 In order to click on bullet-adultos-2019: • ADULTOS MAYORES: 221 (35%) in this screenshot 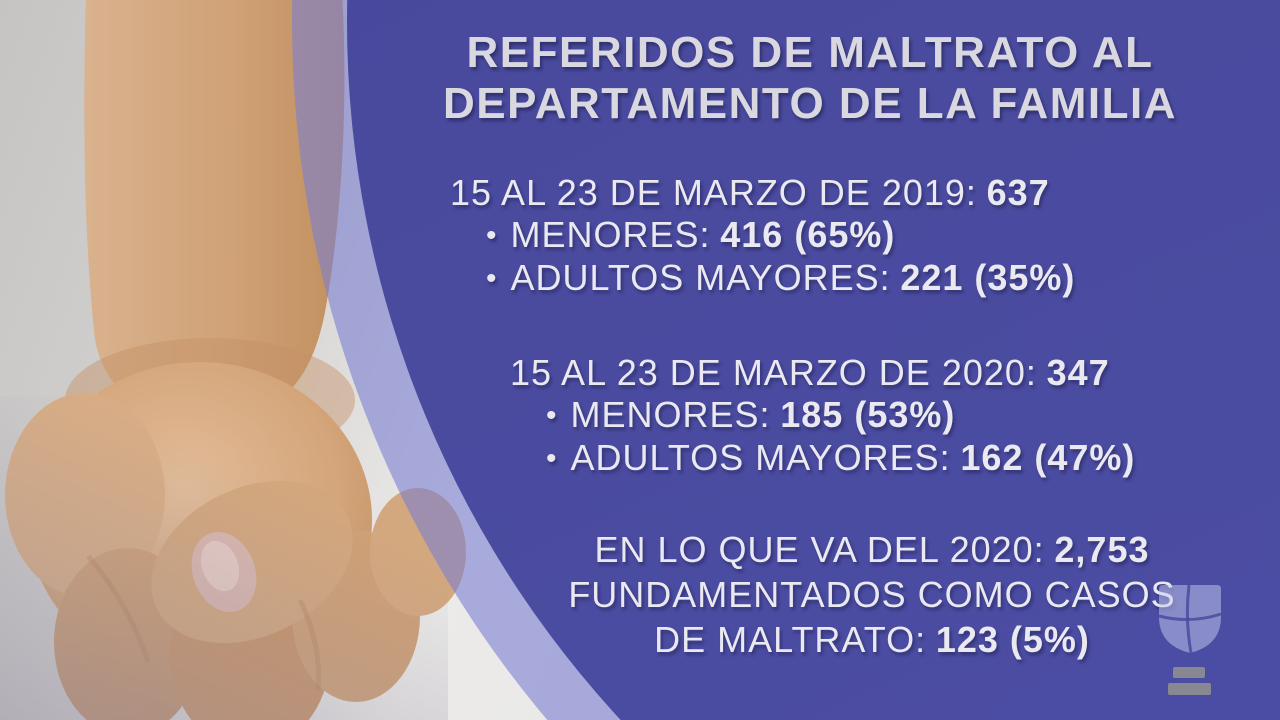, I will do `click(762, 278)`.